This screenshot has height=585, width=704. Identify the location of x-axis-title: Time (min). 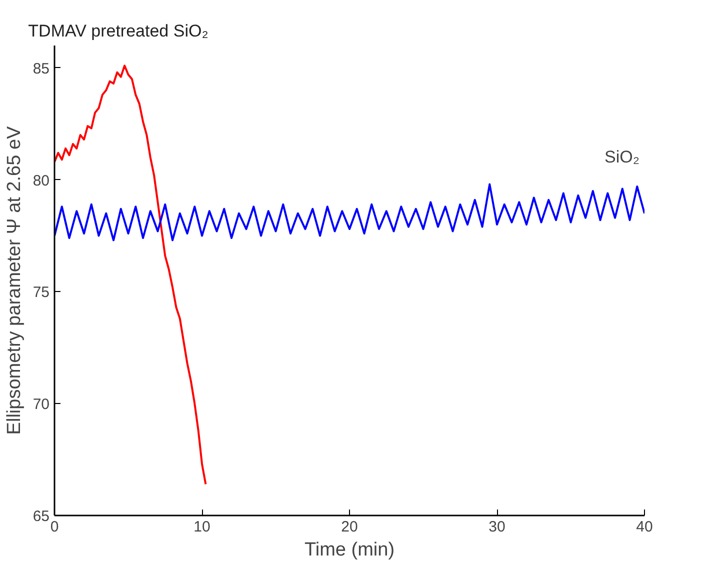
(349, 550).